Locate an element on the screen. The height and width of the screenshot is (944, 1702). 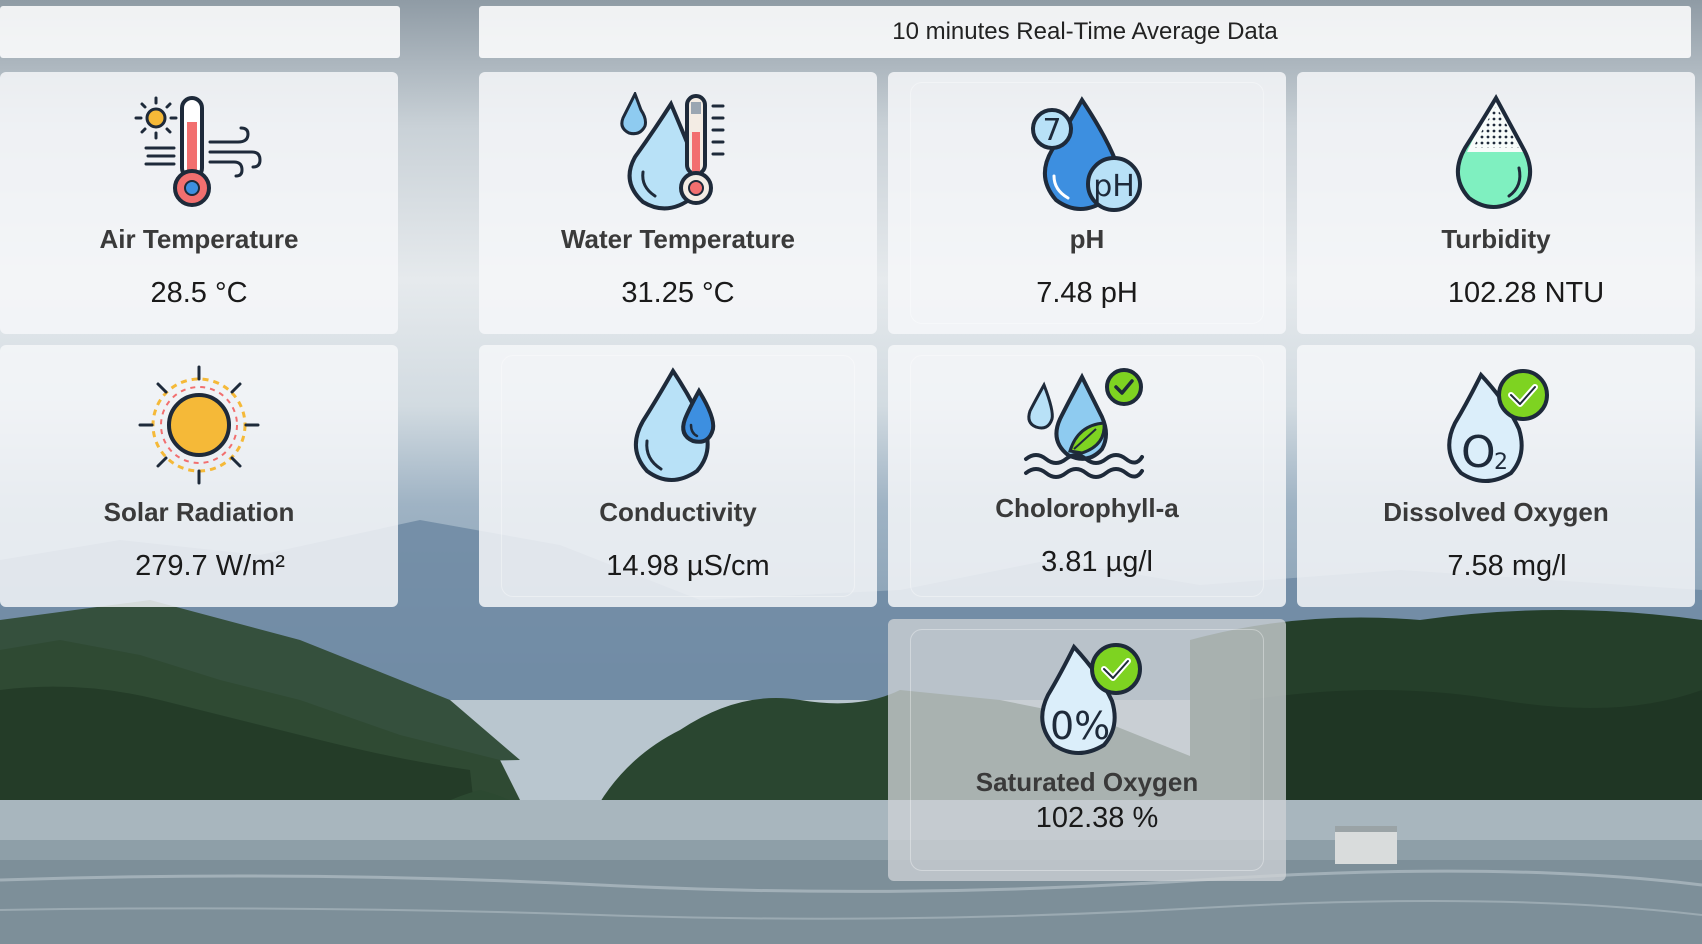
sensor-value: 7.58 mg/l is located at coordinates (1507, 566).